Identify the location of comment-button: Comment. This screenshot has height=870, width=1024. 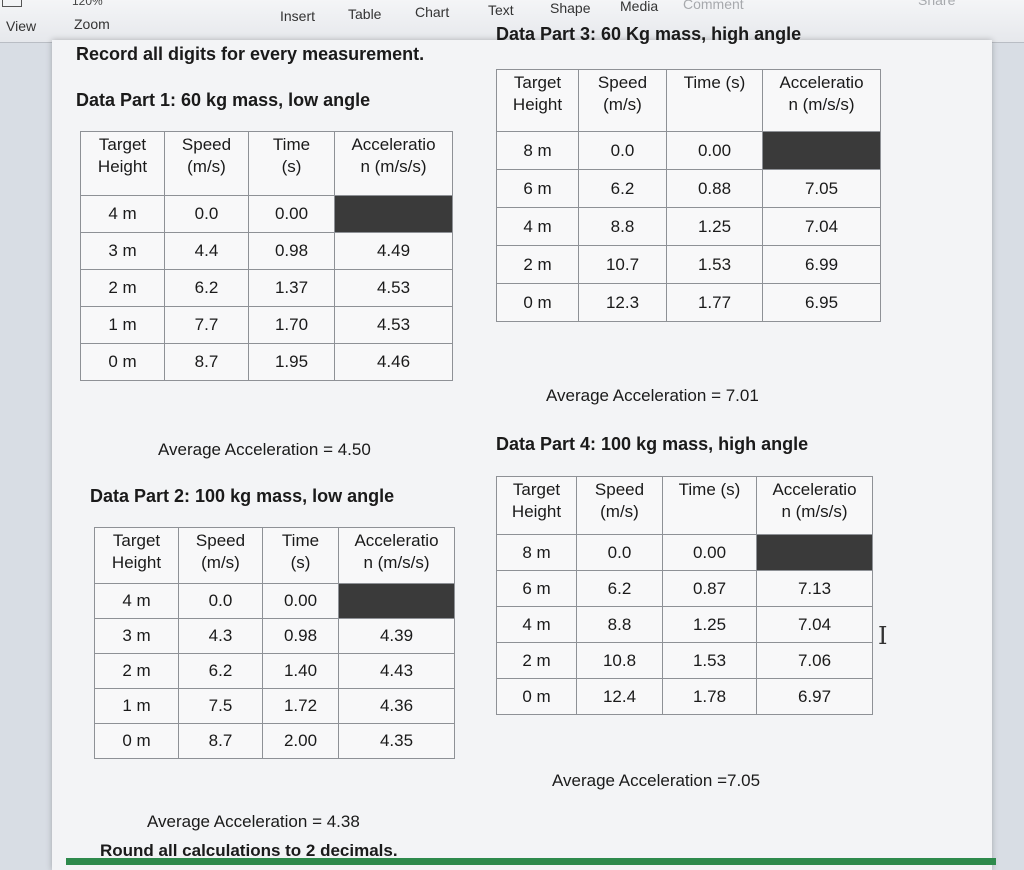
(713, 6).